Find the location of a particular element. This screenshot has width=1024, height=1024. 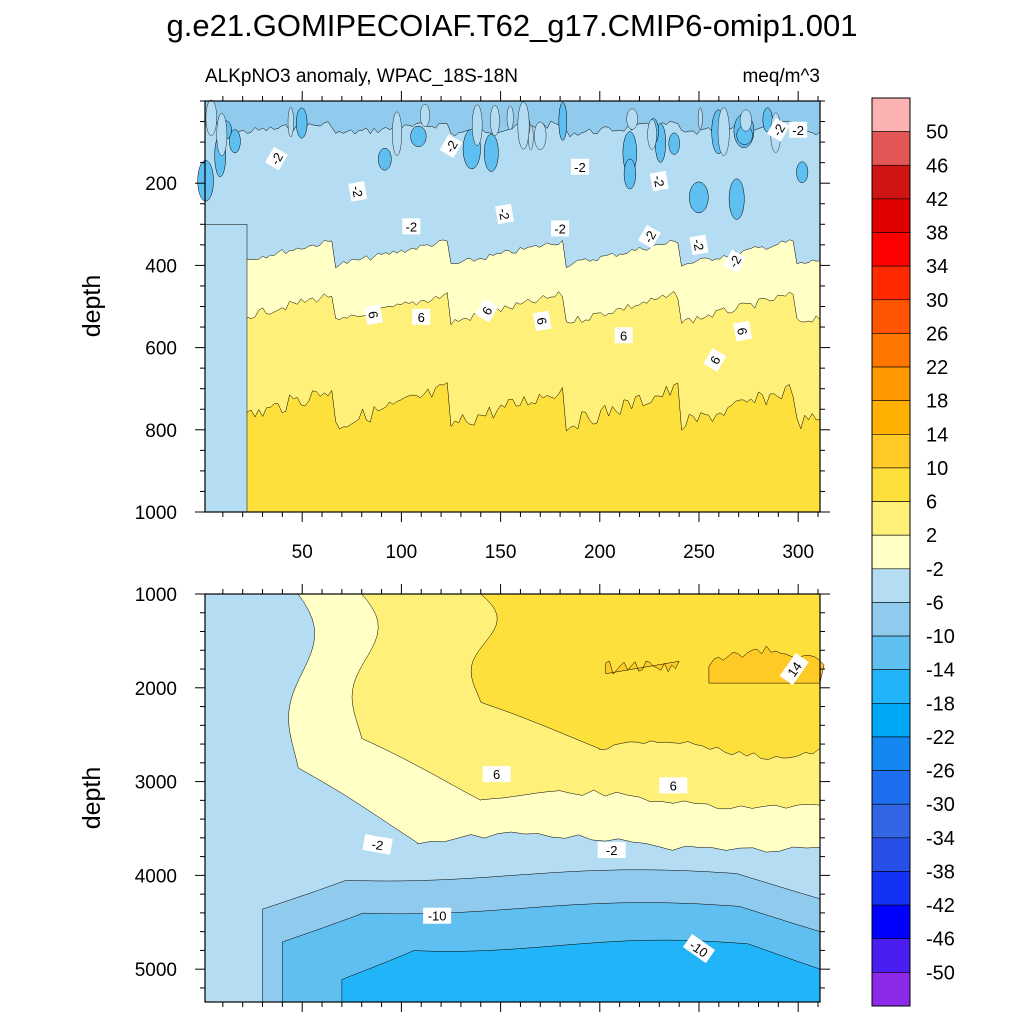

top-x-tick-label: 50 is located at coordinates (302, 552).